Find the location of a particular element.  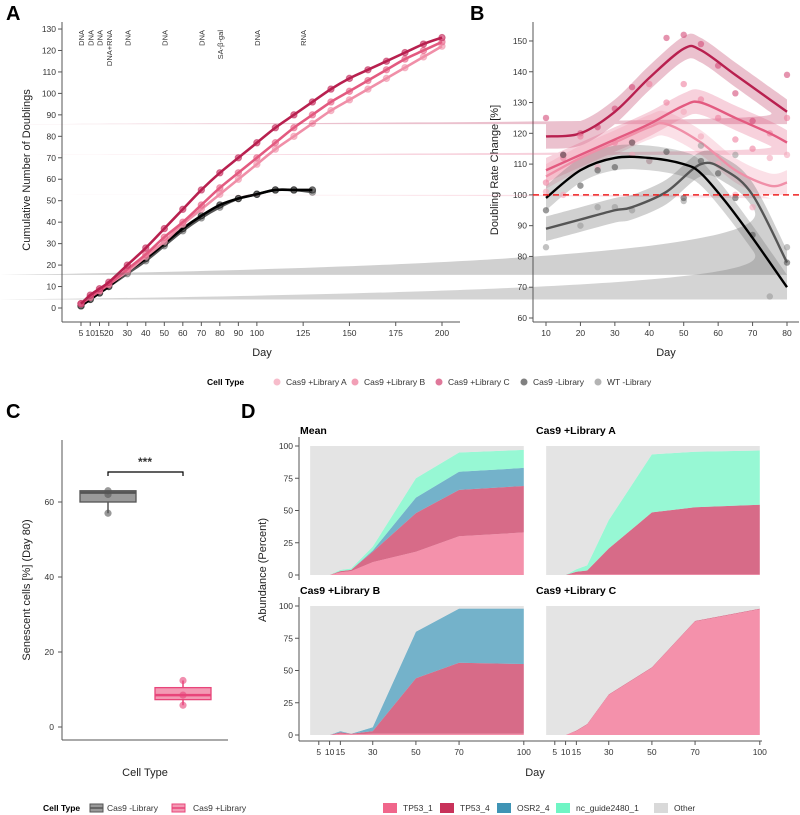

y-tick-label: 90 is located at coordinates (523, 226).